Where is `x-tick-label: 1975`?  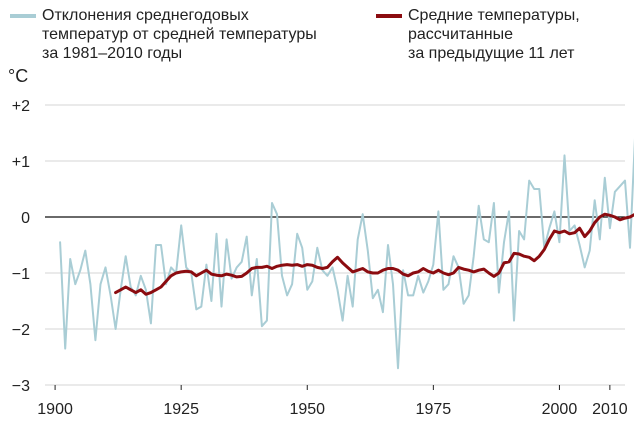
x-tick-label: 1975 is located at coordinates (434, 409).